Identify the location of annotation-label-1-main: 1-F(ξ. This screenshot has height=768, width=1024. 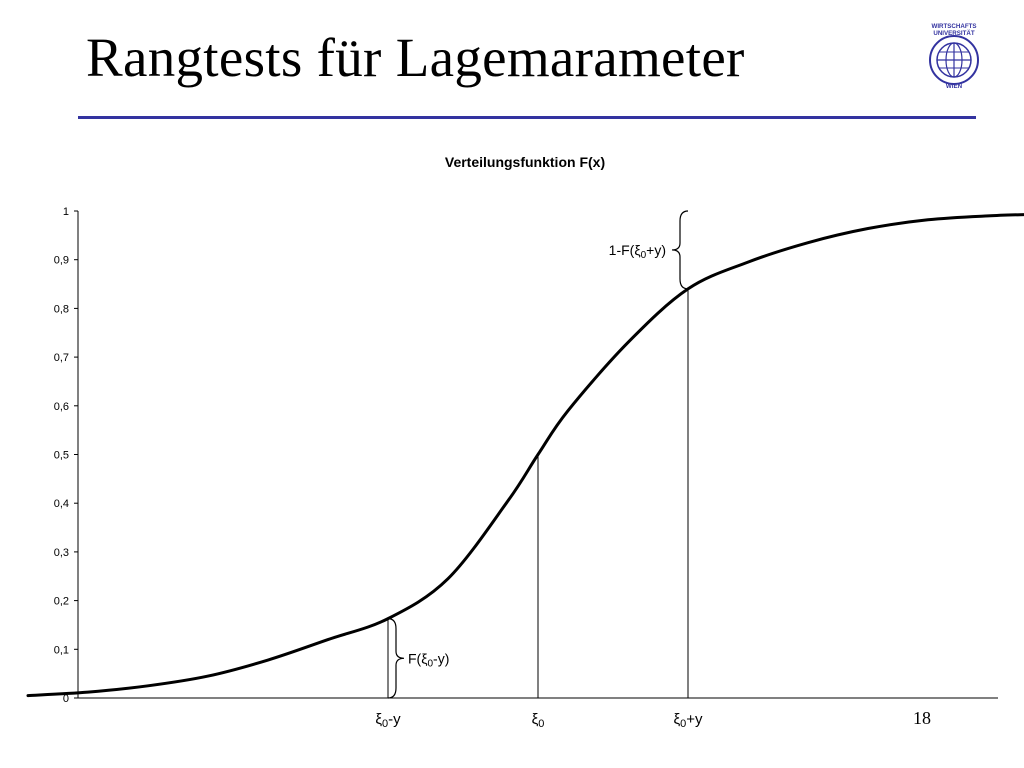
(625, 250).